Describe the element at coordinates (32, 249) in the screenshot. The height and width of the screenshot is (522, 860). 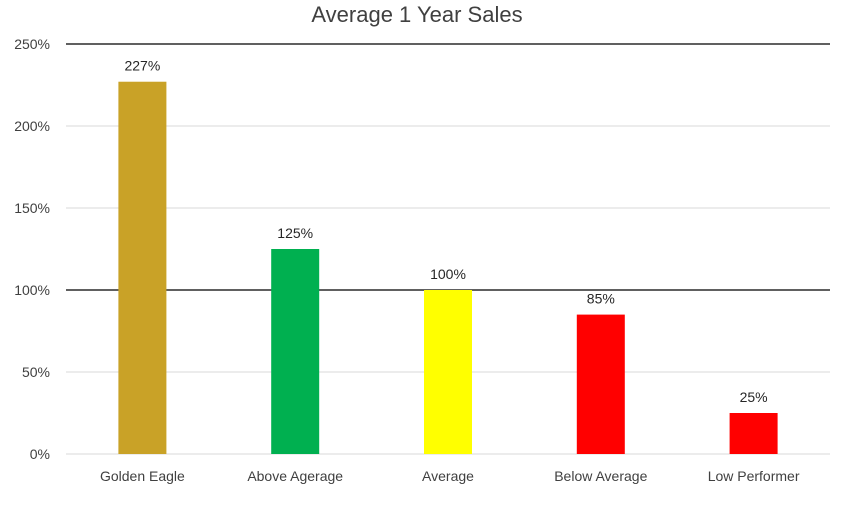
I see `y-axis-tick-labels: 0% 50% 100% 150% 200% 250%` at that location.